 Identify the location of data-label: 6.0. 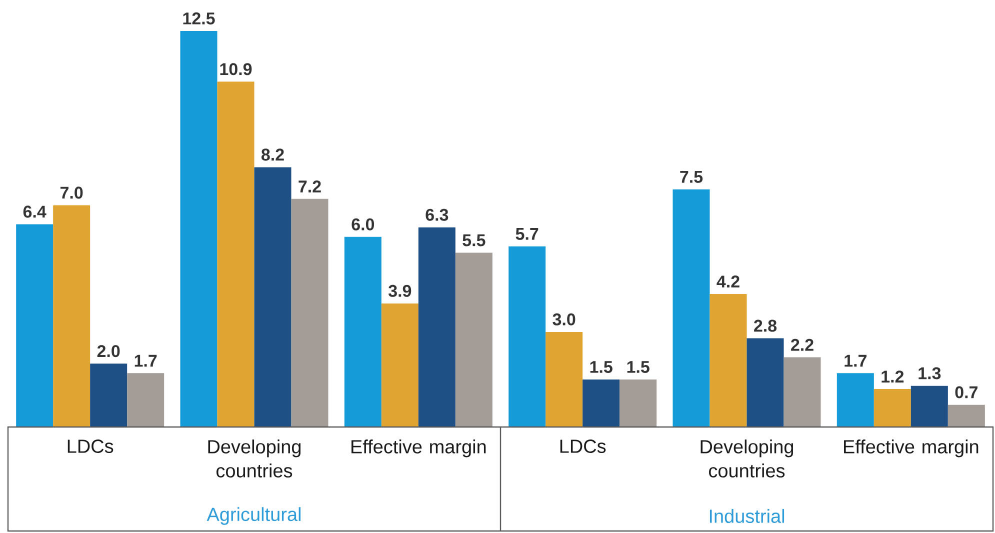
(363, 224).